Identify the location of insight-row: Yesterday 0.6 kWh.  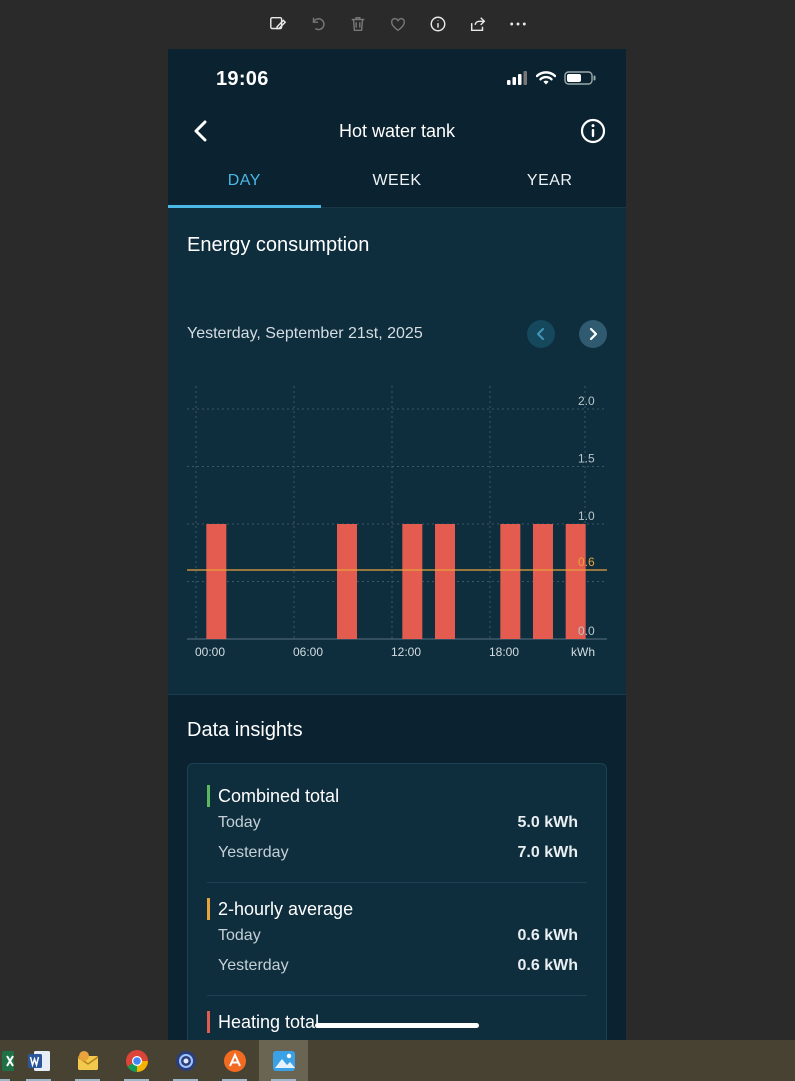
(397, 966).